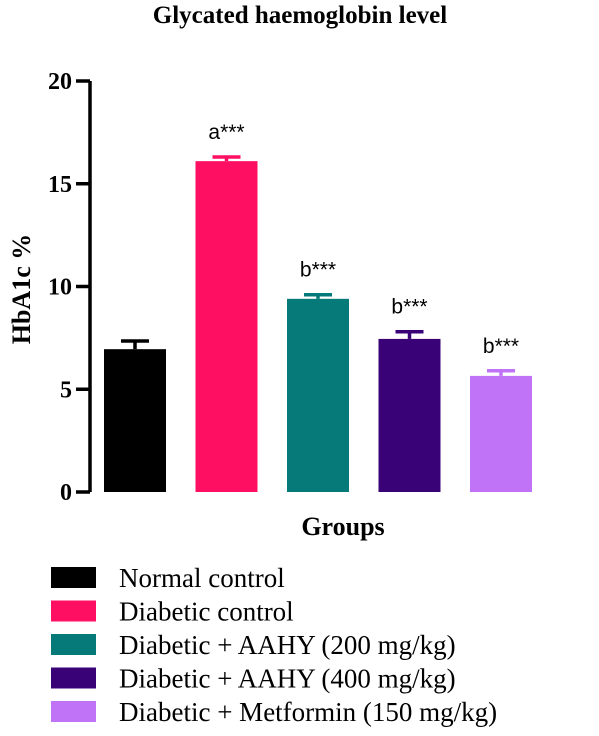 The height and width of the screenshot is (736, 599). What do you see at coordinates (21, 289) in the screenshot?
I see `y-axis-label: HbA1c %` at bounding box center [21, 289].